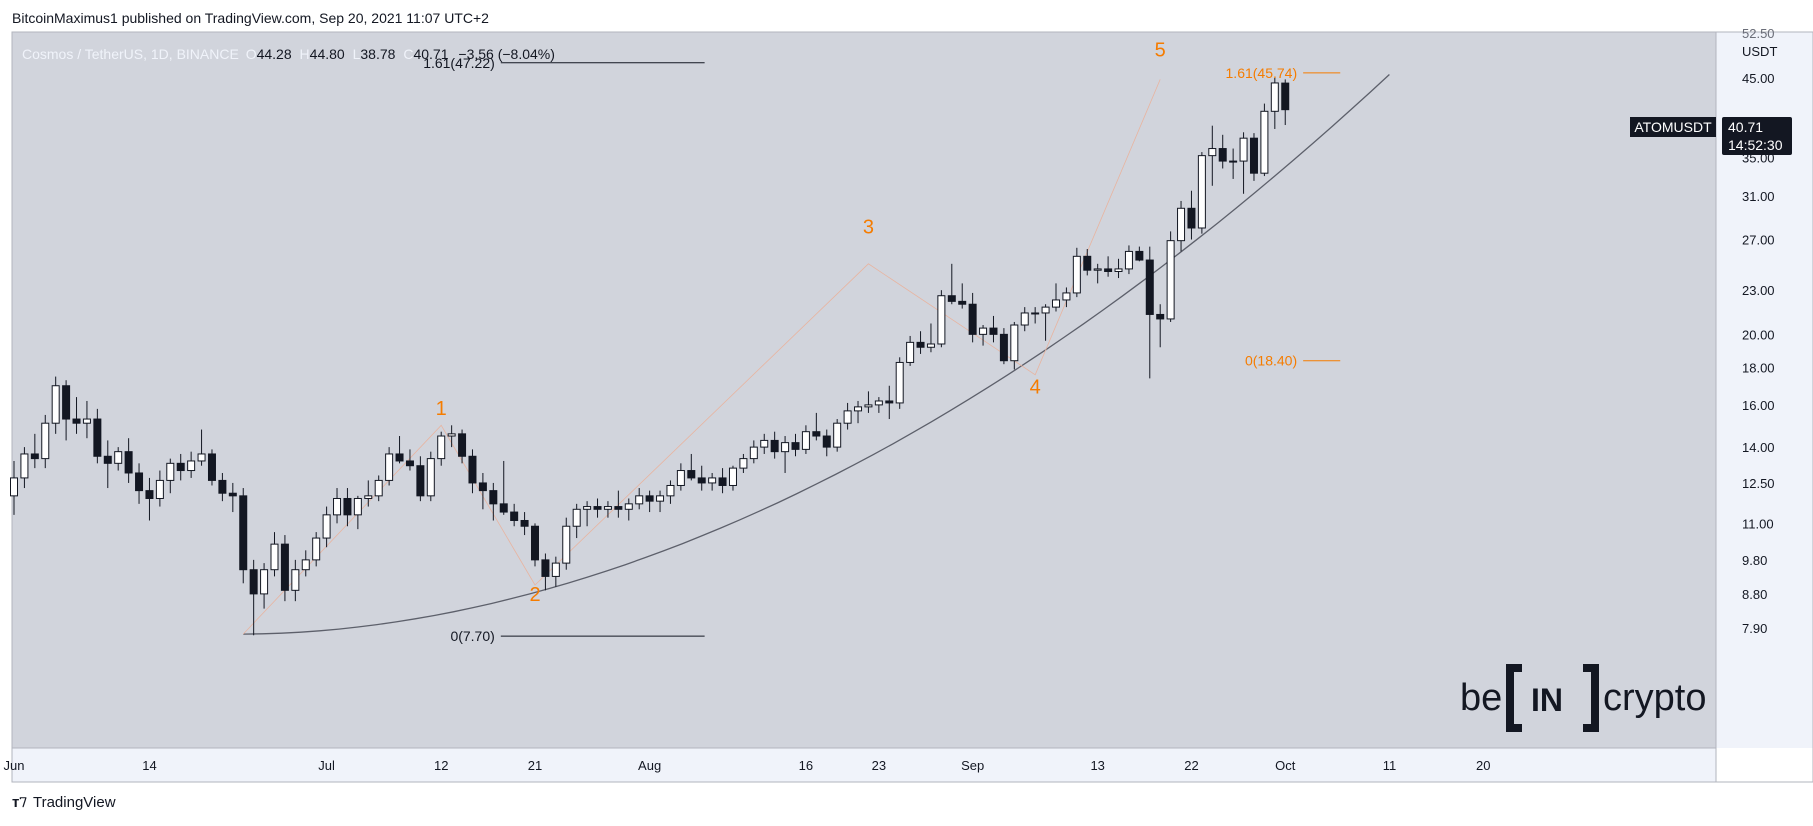 Image resolution: width=1813 pixels, height=826 pixels. What do you see at coordinates (326, 765) in the screenshot?
I see `x-tick-label: Jul` at bounding box center [326, 765].